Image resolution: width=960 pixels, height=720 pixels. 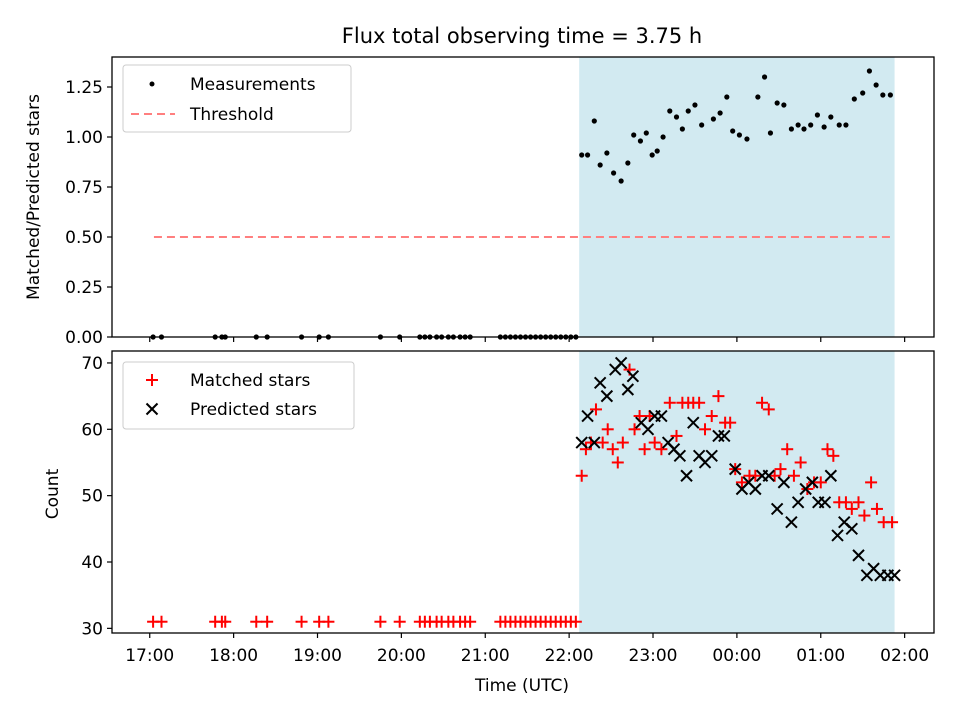 I want to click on predicted-stars-series, so click(x=738, y=469).